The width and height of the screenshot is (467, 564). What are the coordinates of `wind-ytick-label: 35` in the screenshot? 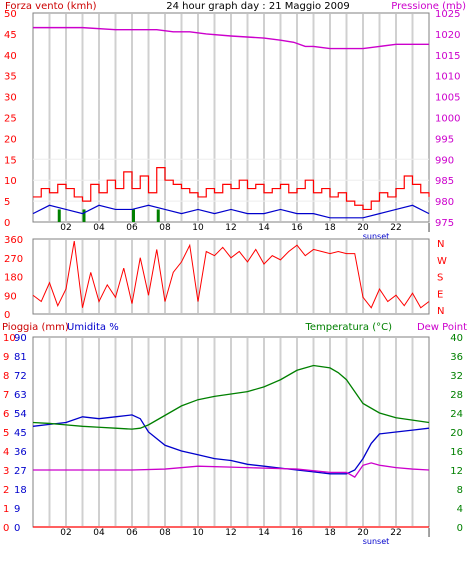 It's located at (10, 77).